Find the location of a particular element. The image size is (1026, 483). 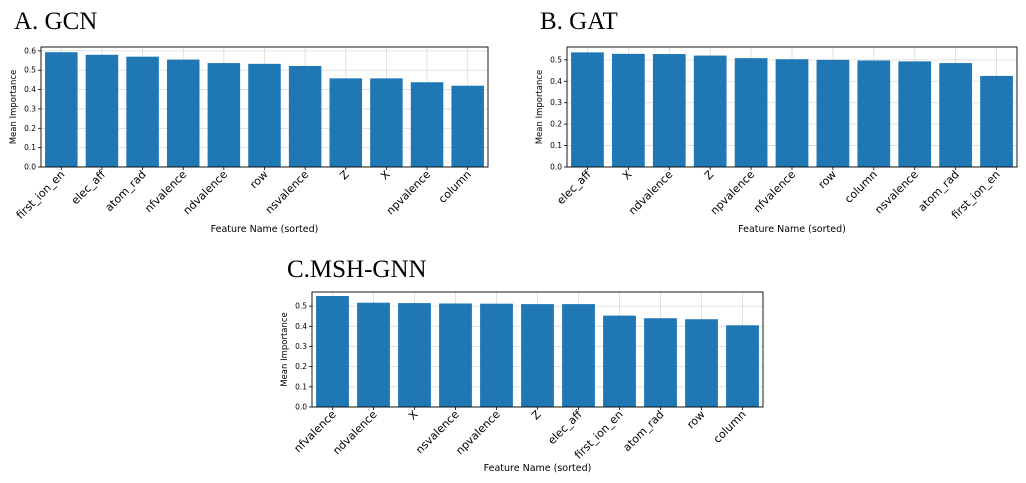

x-tick-label: nfvalence is located at coordinates (774, 191).